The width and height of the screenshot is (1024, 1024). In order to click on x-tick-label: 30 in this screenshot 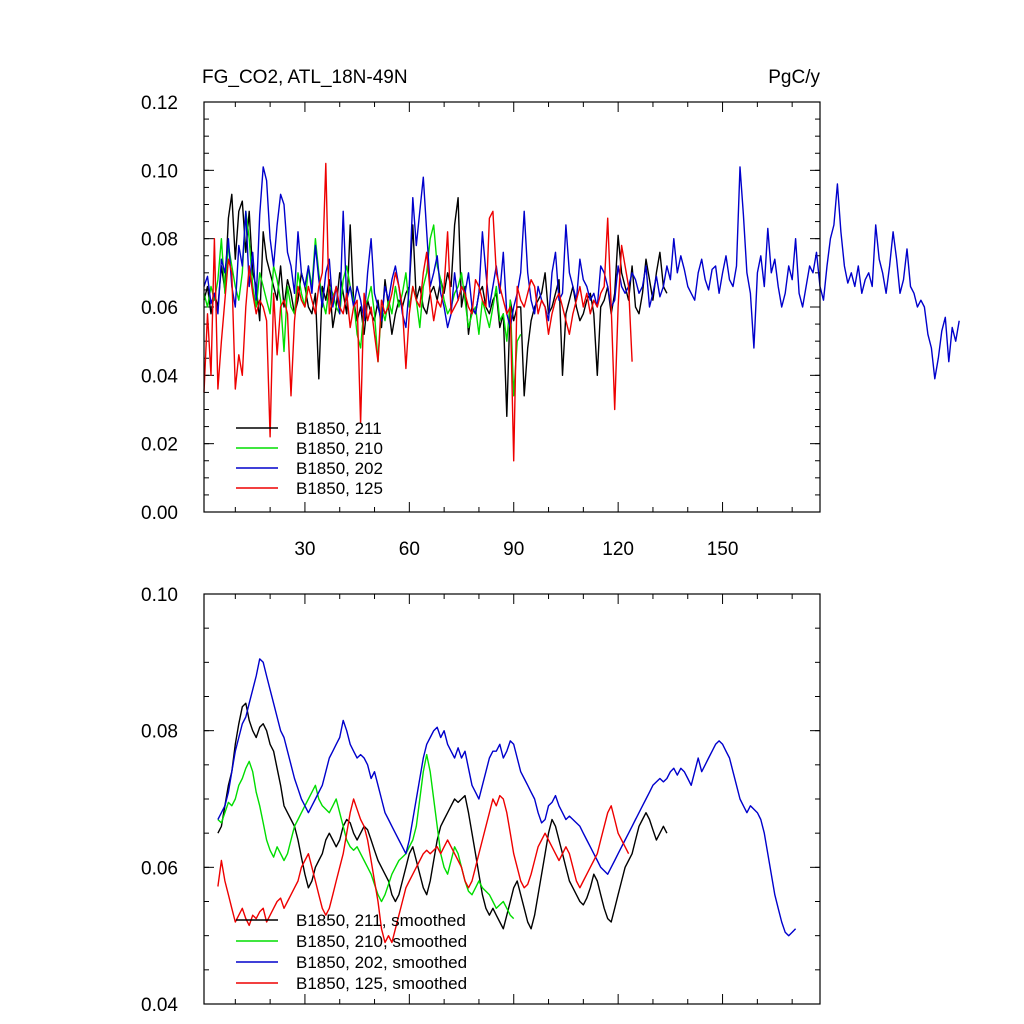, I will do `click(304, 549)`.